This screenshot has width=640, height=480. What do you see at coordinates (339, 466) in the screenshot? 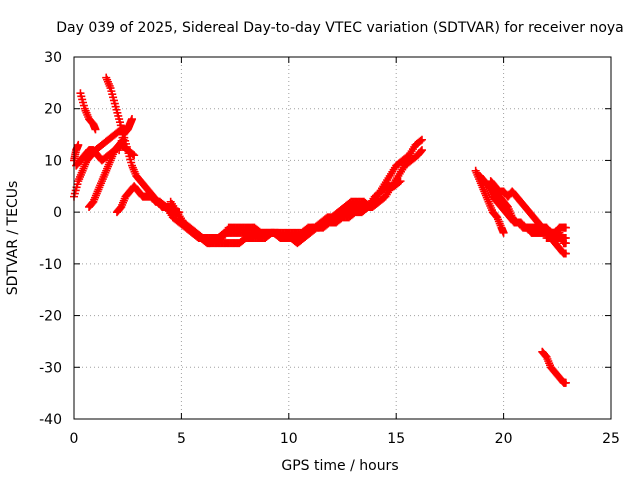
I see `x-axis-label: GPS time / hours` at bounding box center [339, 466].